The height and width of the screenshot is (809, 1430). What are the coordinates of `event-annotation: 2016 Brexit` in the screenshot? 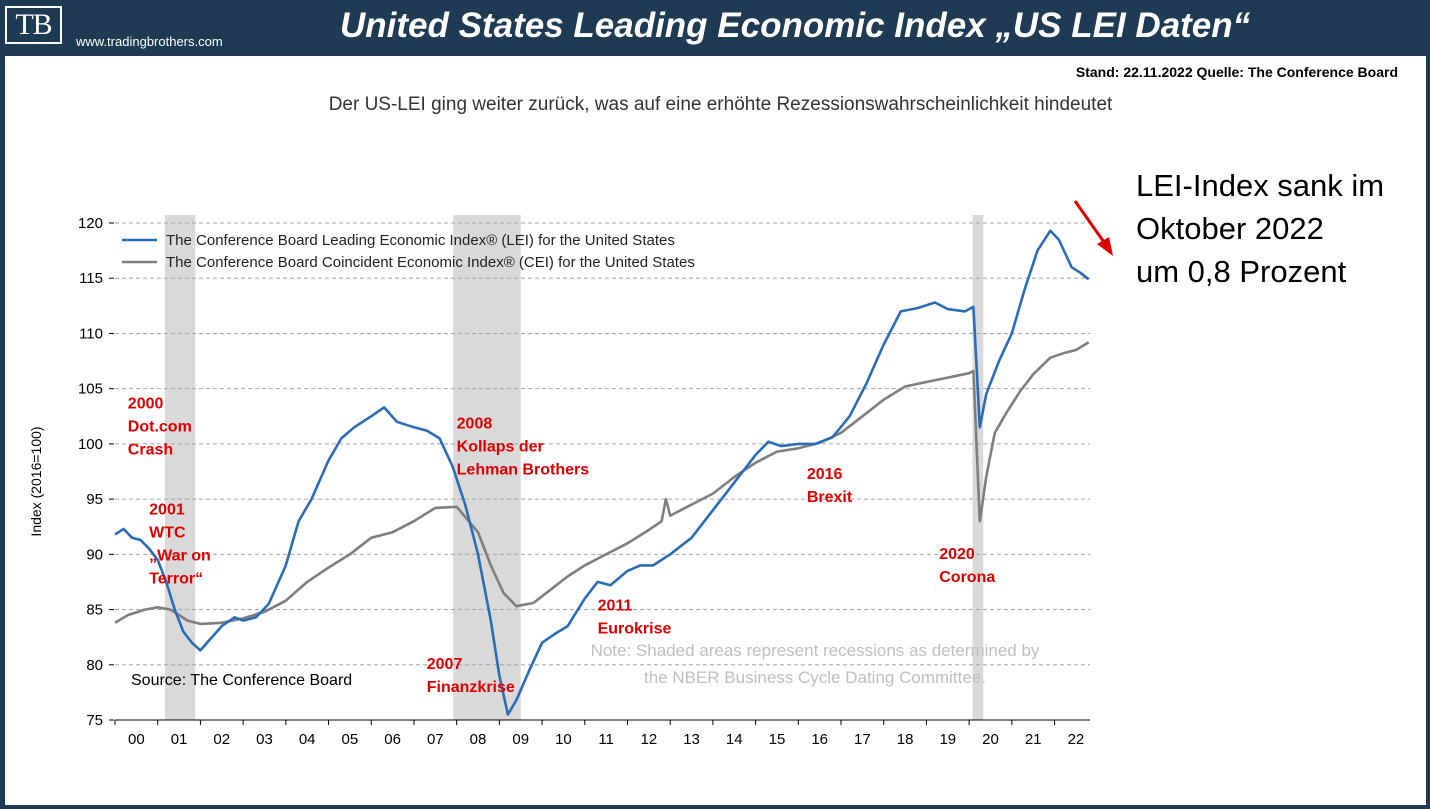 It's located at (830, 486).